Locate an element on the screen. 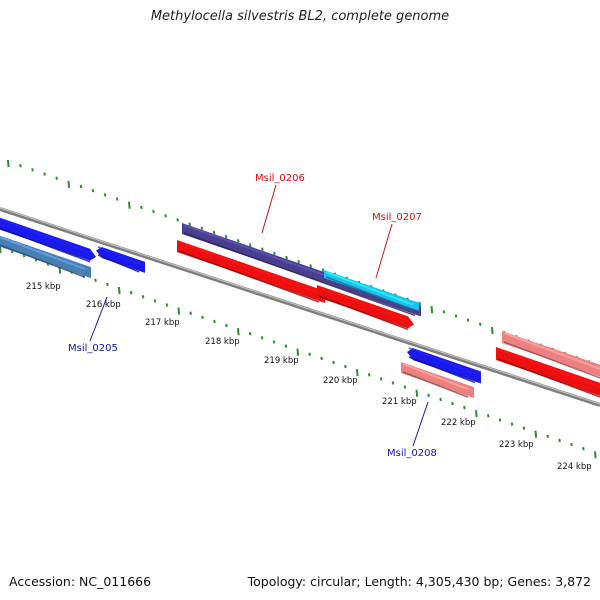  accession-text: Accession: NC_011666 is located at coordinates (80, 581).